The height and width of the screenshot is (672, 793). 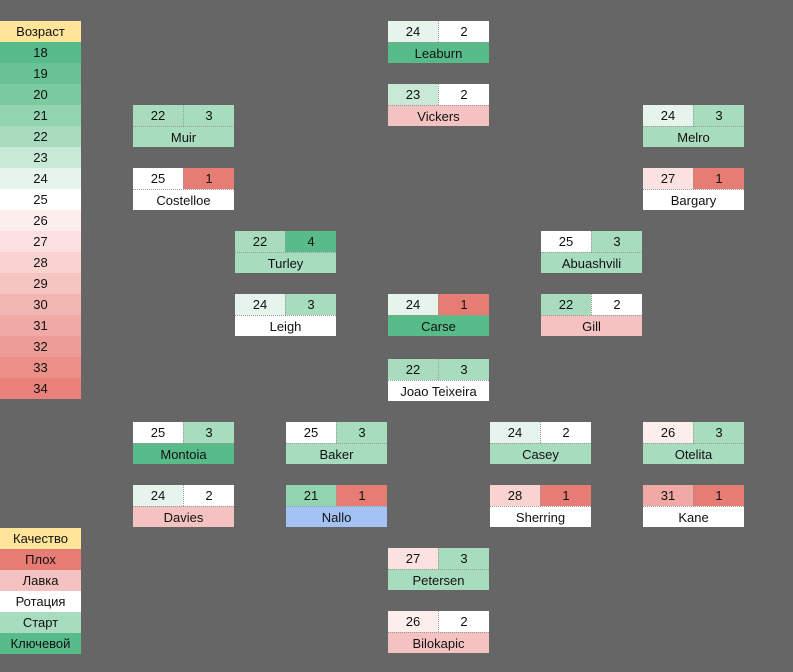 I want to click on age-legend-item: 18, so click(x=40, y=52).